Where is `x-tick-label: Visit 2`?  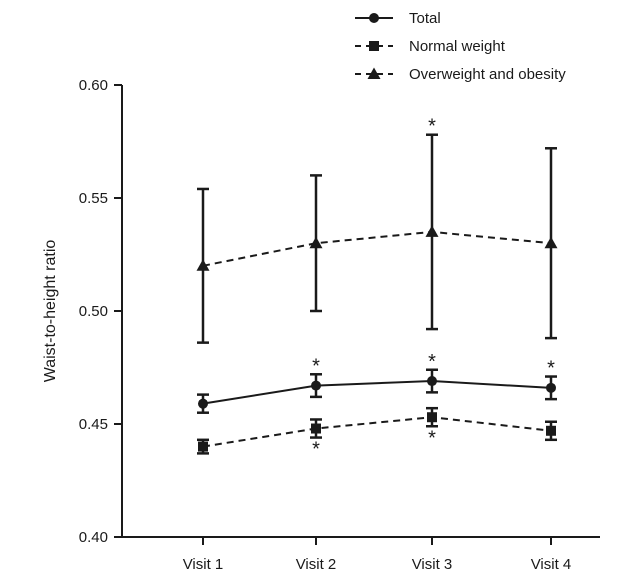
x-tick-label: Visit 2 is located at coordinates (316, 564).